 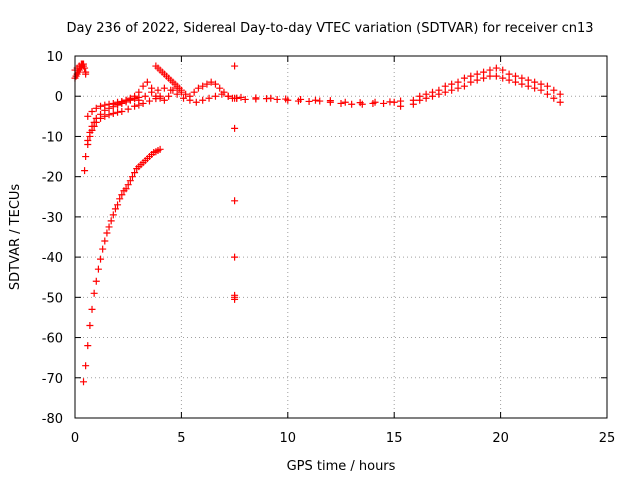 I want to click on y-tick-label: 0, so click(x=59, y=97).